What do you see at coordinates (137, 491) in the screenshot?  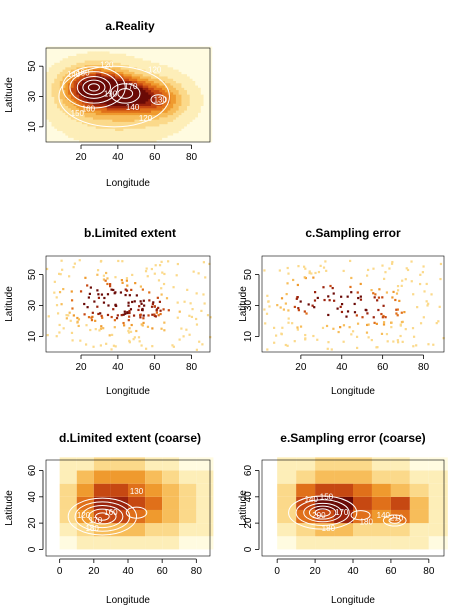 I see `contour-label: 130` at bounding box center [137, 491].